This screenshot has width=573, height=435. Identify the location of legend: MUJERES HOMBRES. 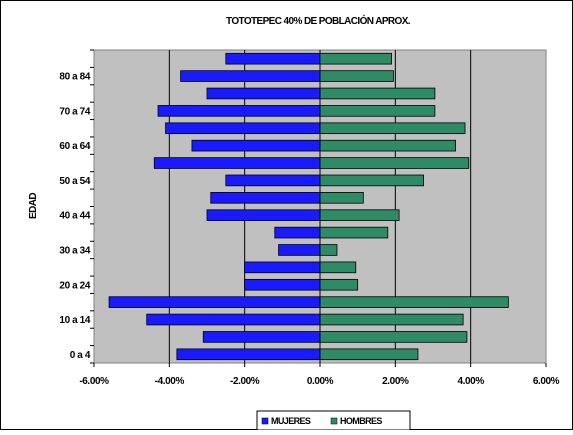
(333, 420).